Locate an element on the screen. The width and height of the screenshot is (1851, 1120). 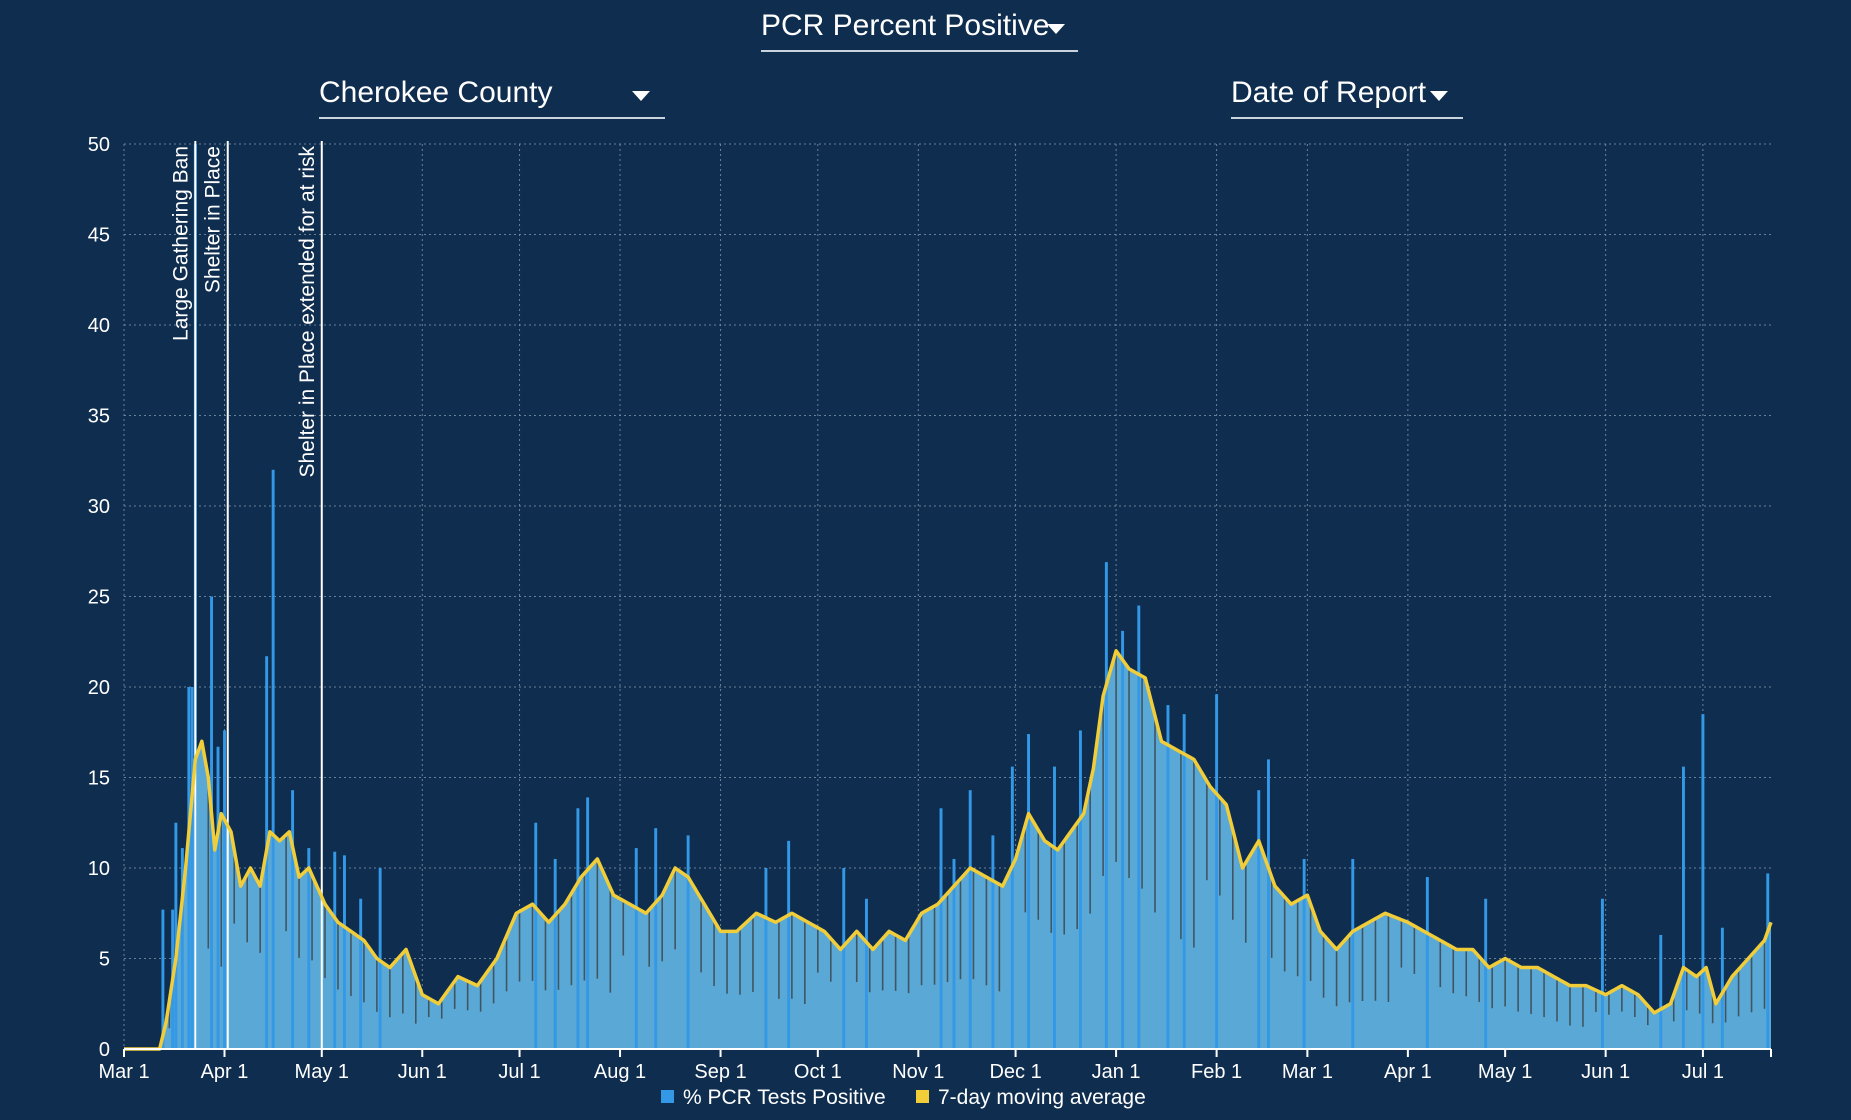
x-tick-label: Nov 1 is located at coordinates (918, 1072).